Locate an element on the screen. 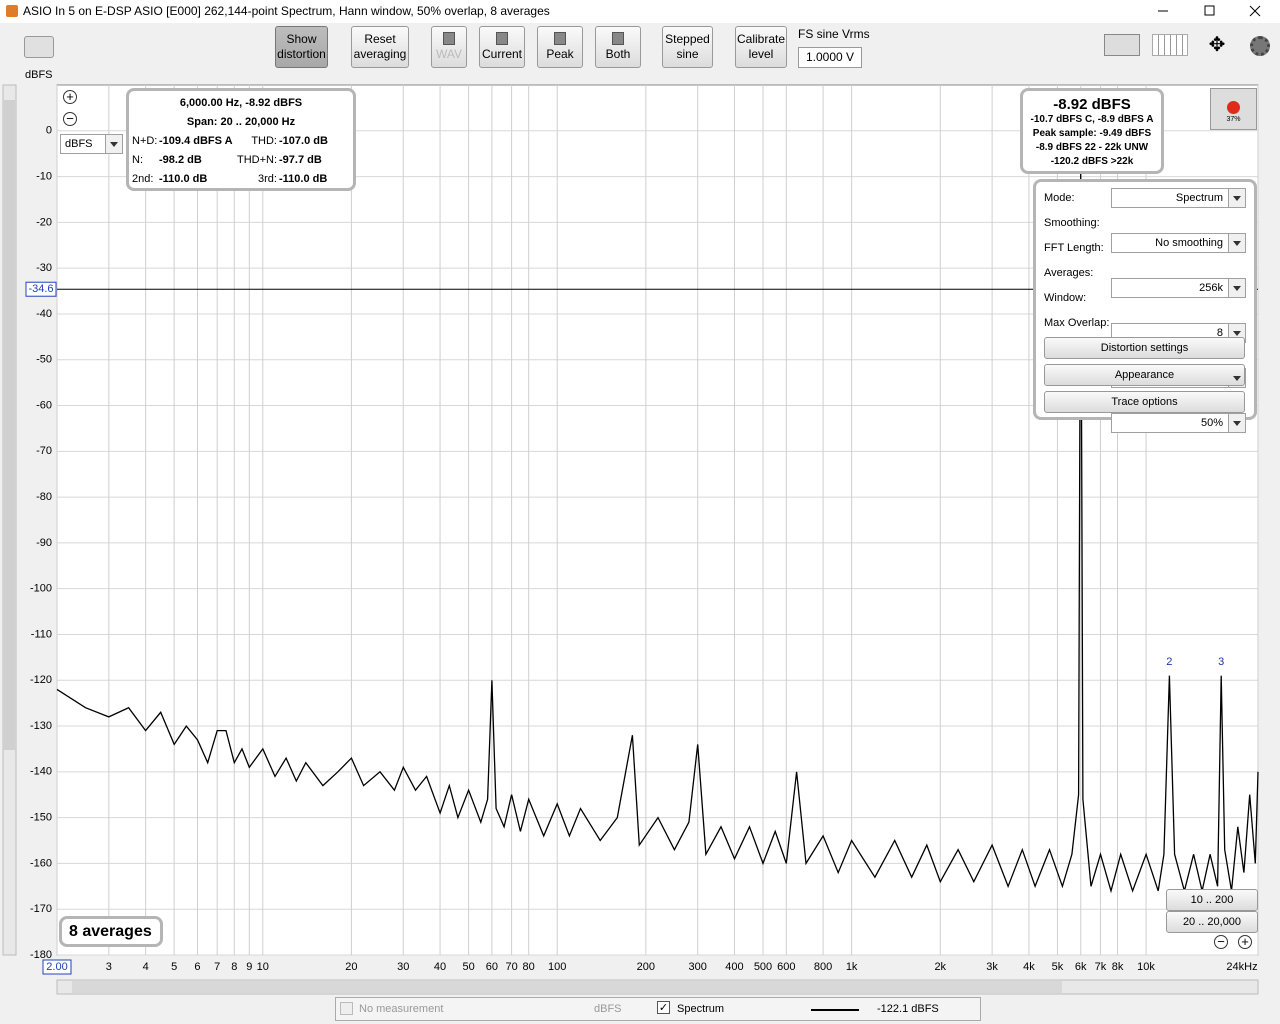  x-tick-label: 70 is located at coordinates (511, 967).